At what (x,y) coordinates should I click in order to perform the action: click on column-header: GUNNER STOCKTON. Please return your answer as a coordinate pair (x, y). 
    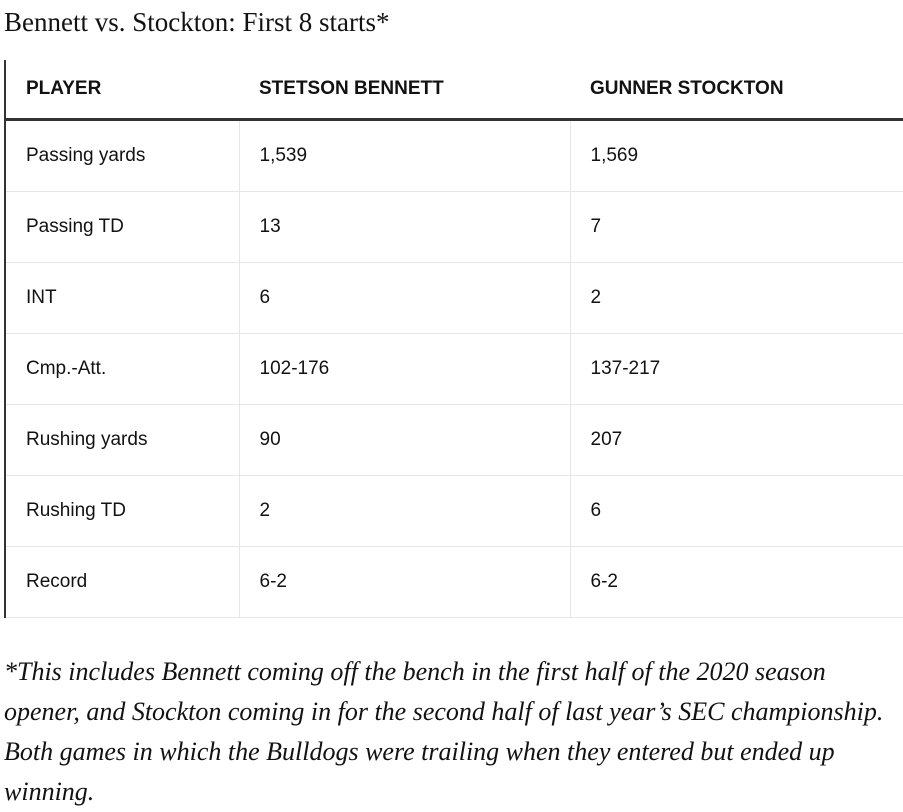
    Looking at the image, I should click on (736, 90).